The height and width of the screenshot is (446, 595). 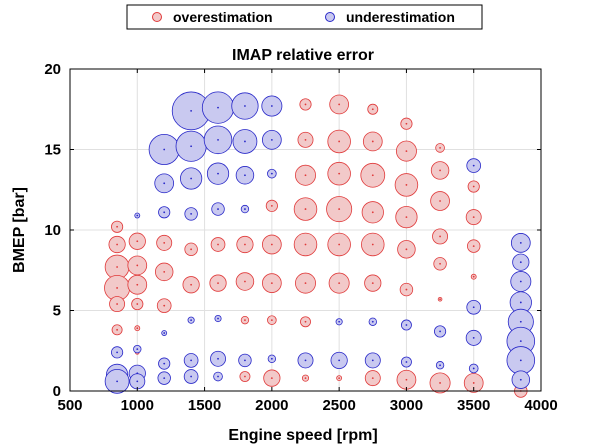 What do you see at coordinates (52, 69) in the screenshot?
I see `y-tick-label: 20` at bounding box center [52, 69].